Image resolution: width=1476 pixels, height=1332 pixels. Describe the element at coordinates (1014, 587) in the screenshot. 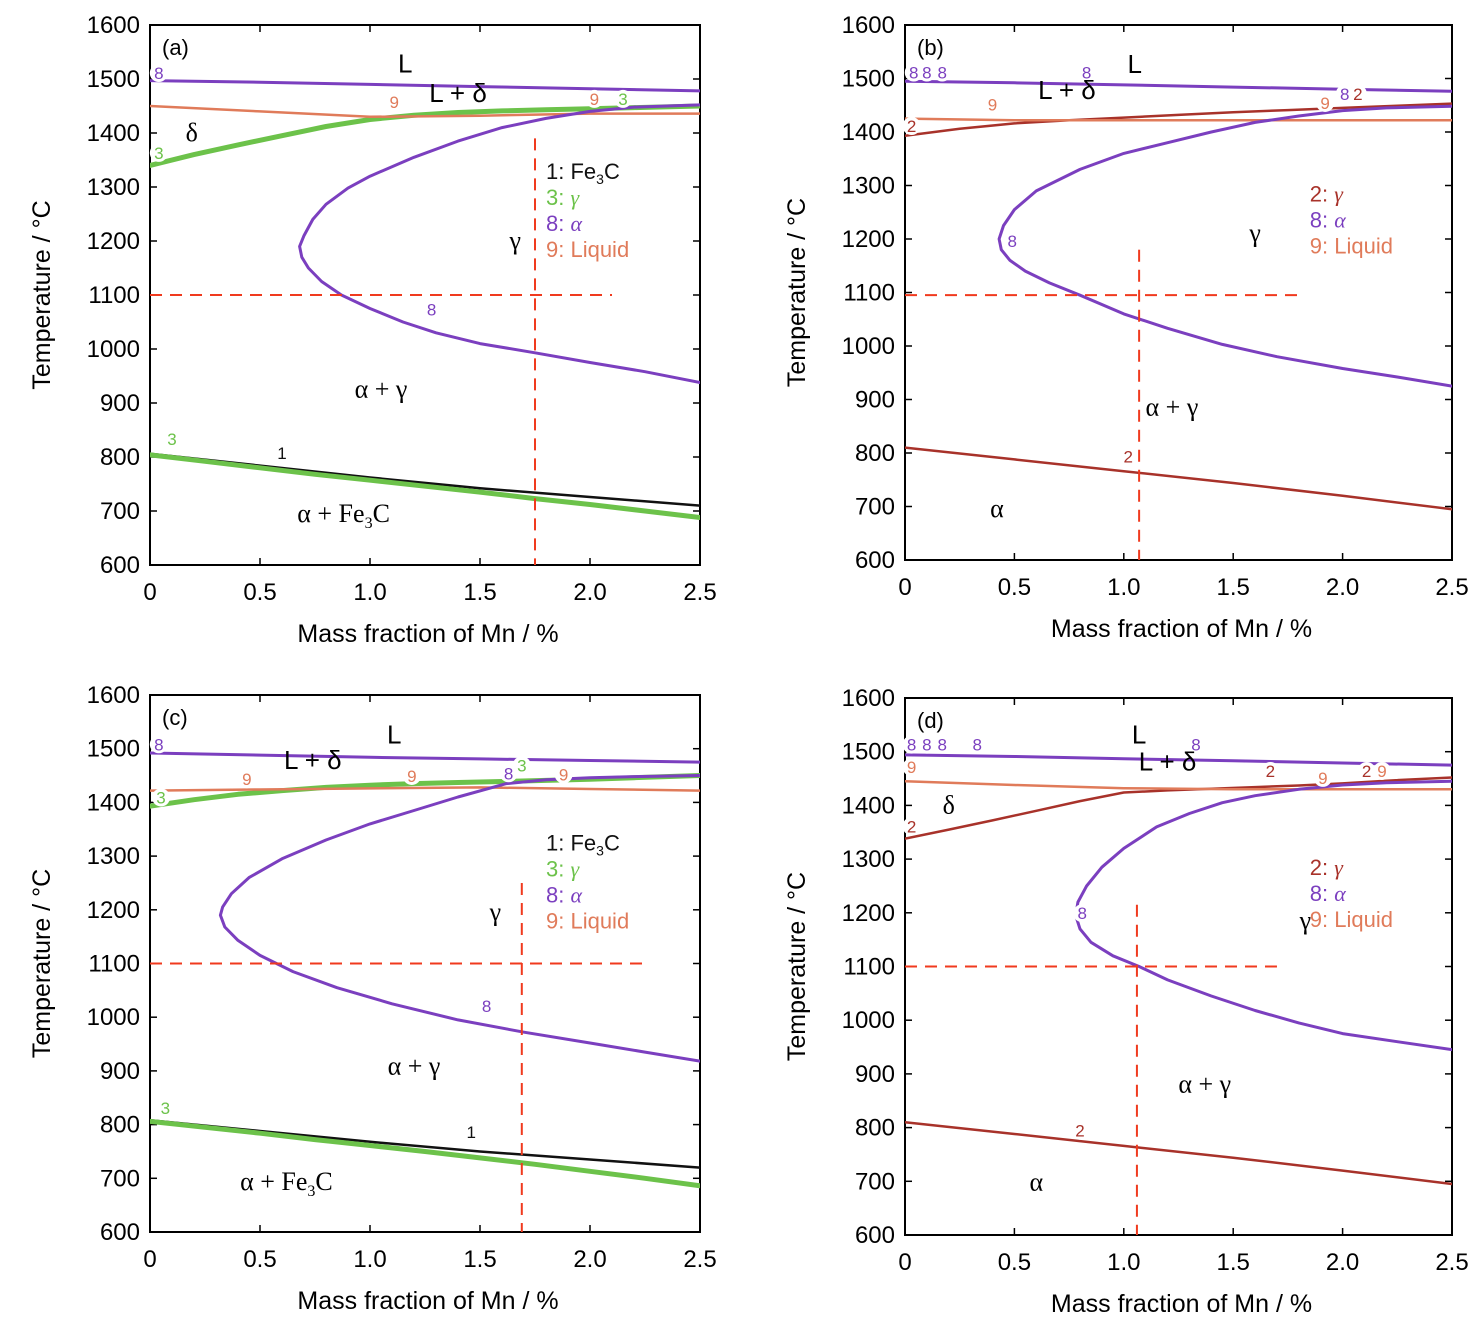

I see `x-tick-label: 0.5` at that location.